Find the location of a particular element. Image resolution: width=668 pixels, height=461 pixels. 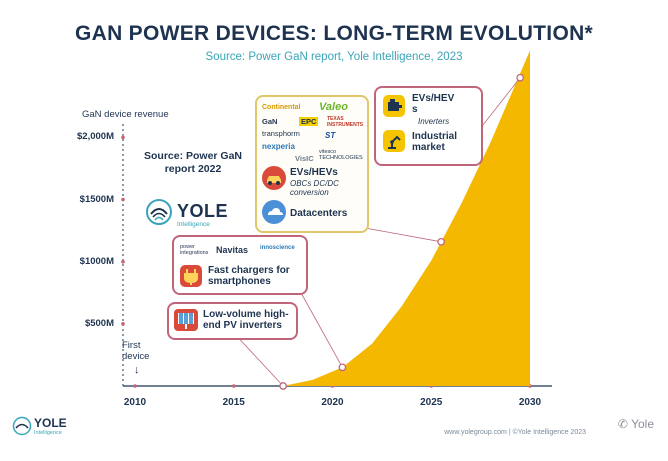

x-tick-label: 2030 is located at coordinates (530, 402).